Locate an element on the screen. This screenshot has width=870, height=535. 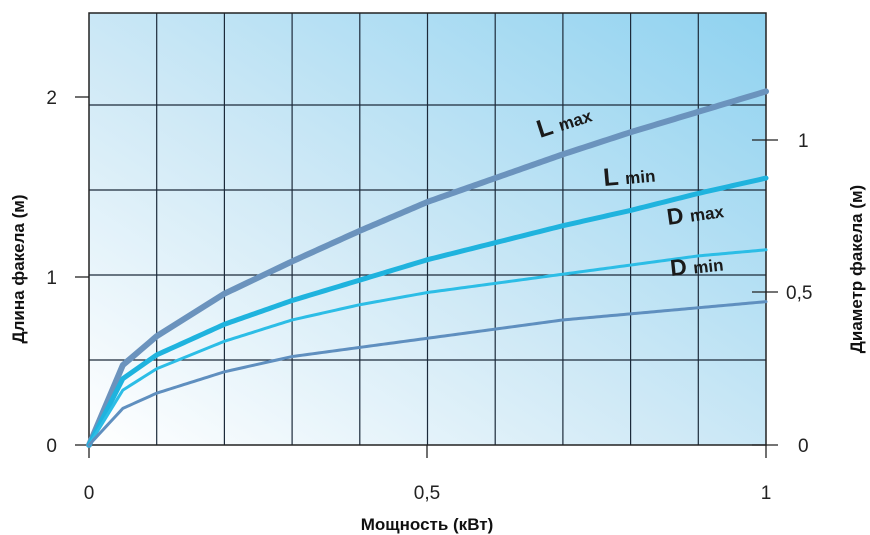
series-label-l-min: L min is located at coordinates (629, 176).